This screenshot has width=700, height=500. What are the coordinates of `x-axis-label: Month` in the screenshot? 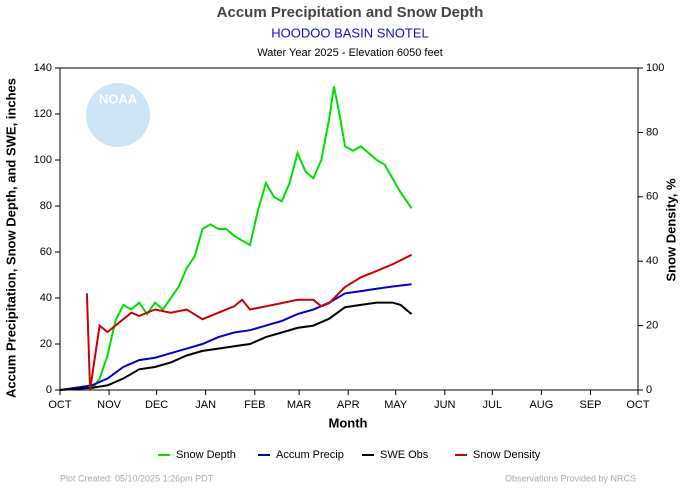 It's located at (348, 422).